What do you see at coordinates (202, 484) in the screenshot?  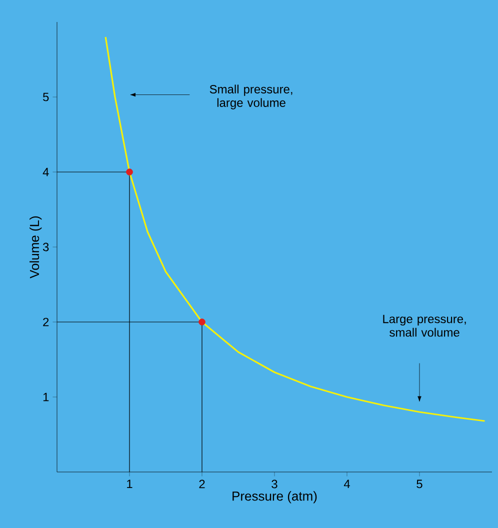 I see `x-tick-label: 2` at bounding box center [202, 484].